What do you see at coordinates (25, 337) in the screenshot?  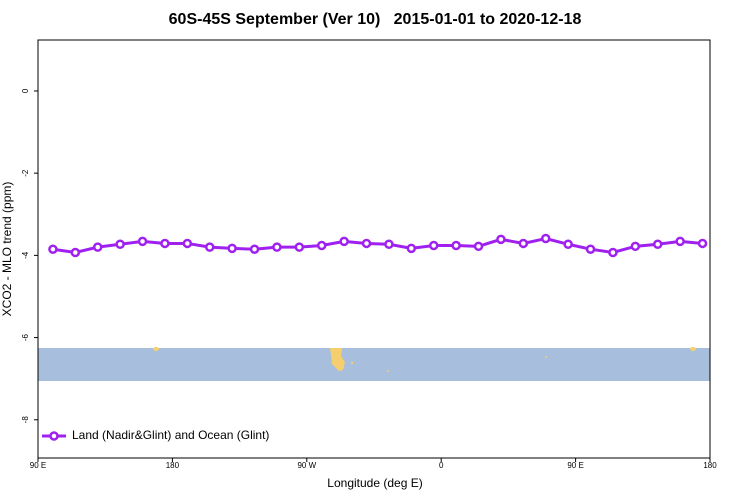 I see `y-tick-label: -6` at bounding box center [25, 337].